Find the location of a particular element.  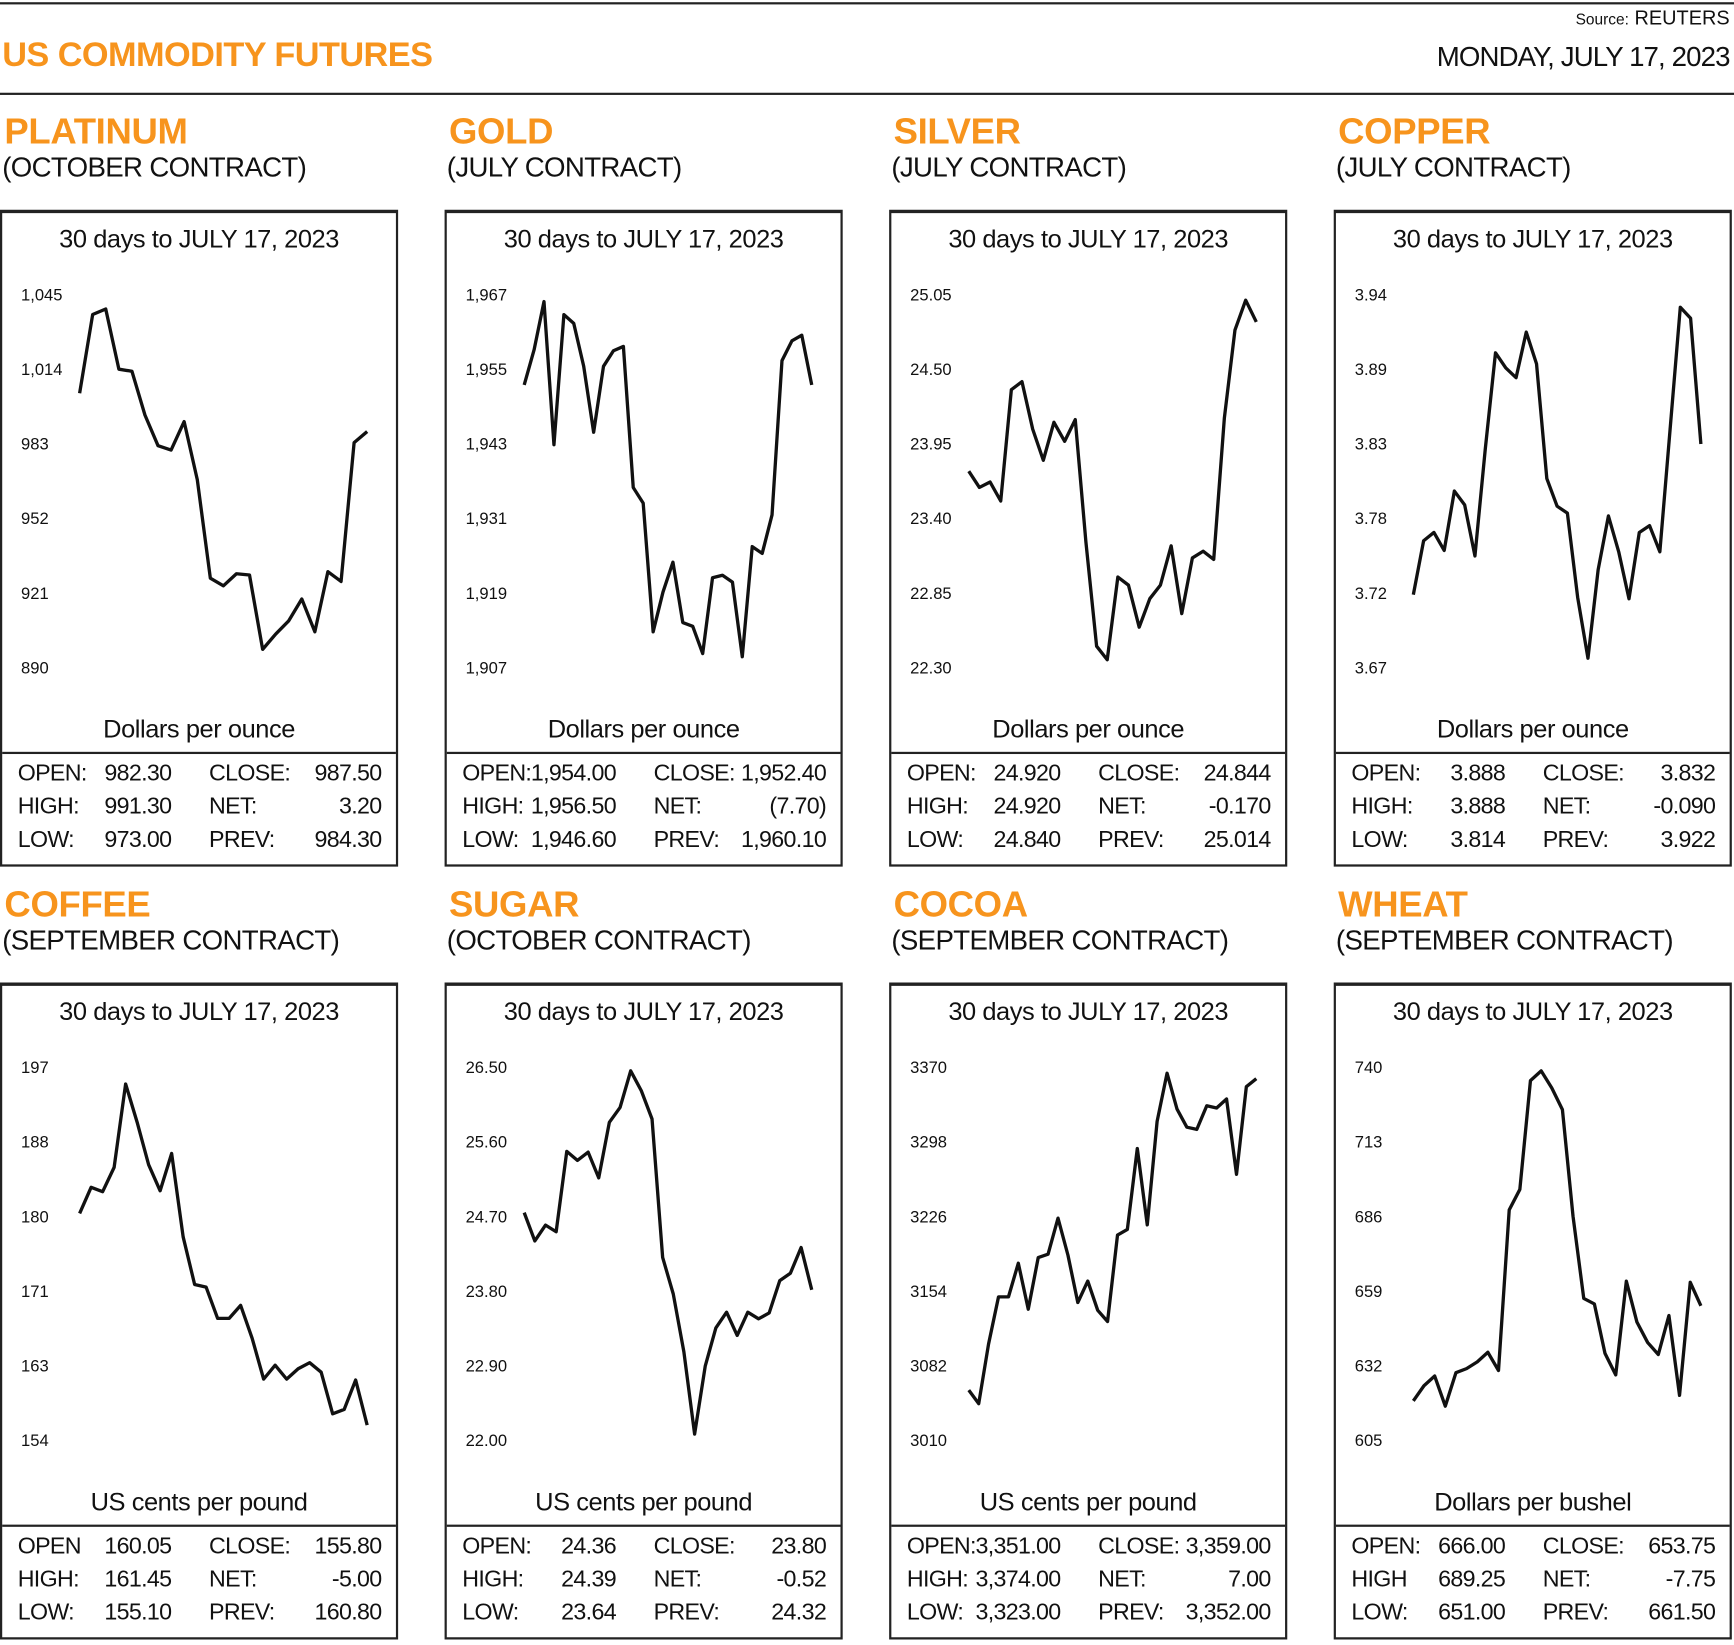

y-tick-label: 1,955 is located at coordinates (486, 369).